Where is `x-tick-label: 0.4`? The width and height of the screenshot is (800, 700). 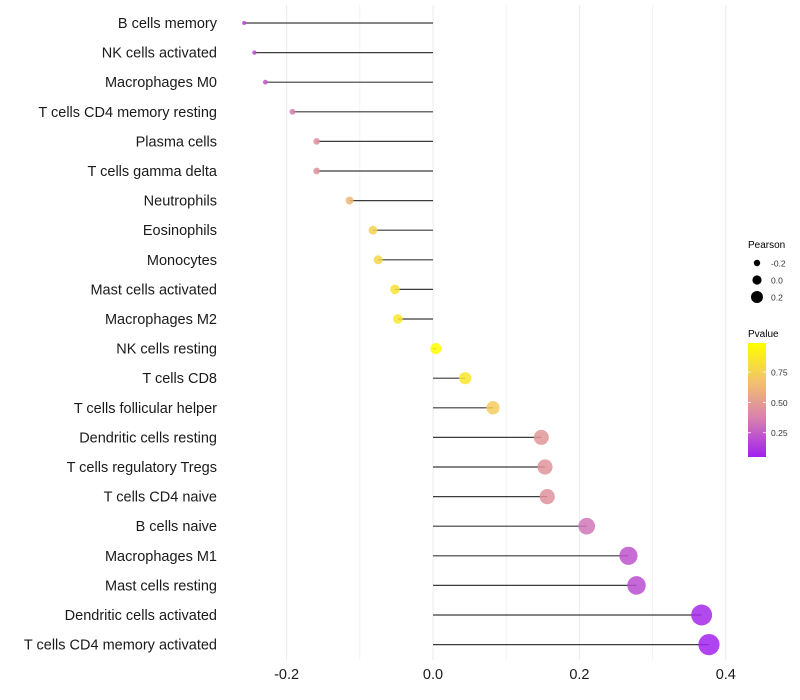 x-tick-label: 0.4 is located at coordinates (726, 675).